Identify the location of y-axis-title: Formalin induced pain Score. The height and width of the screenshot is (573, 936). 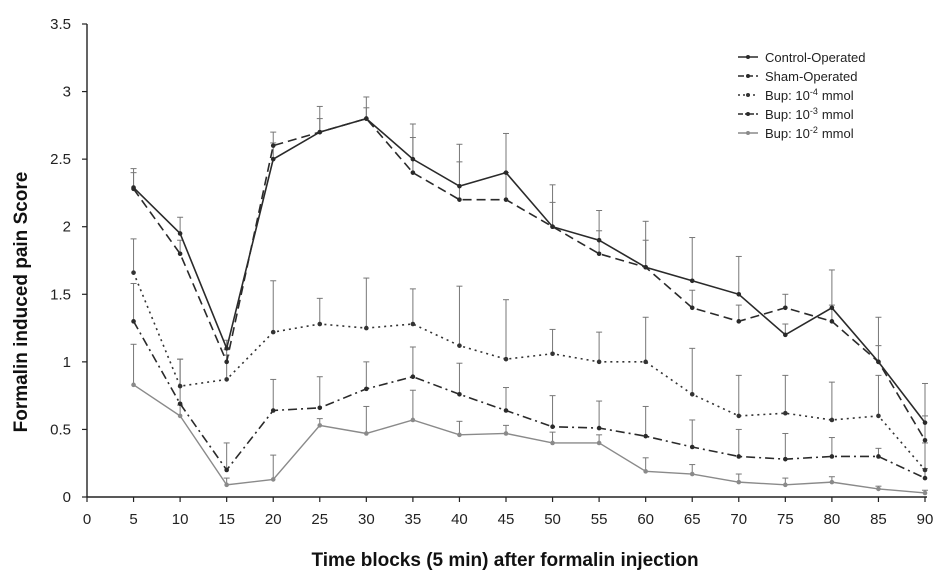
(21, 302).